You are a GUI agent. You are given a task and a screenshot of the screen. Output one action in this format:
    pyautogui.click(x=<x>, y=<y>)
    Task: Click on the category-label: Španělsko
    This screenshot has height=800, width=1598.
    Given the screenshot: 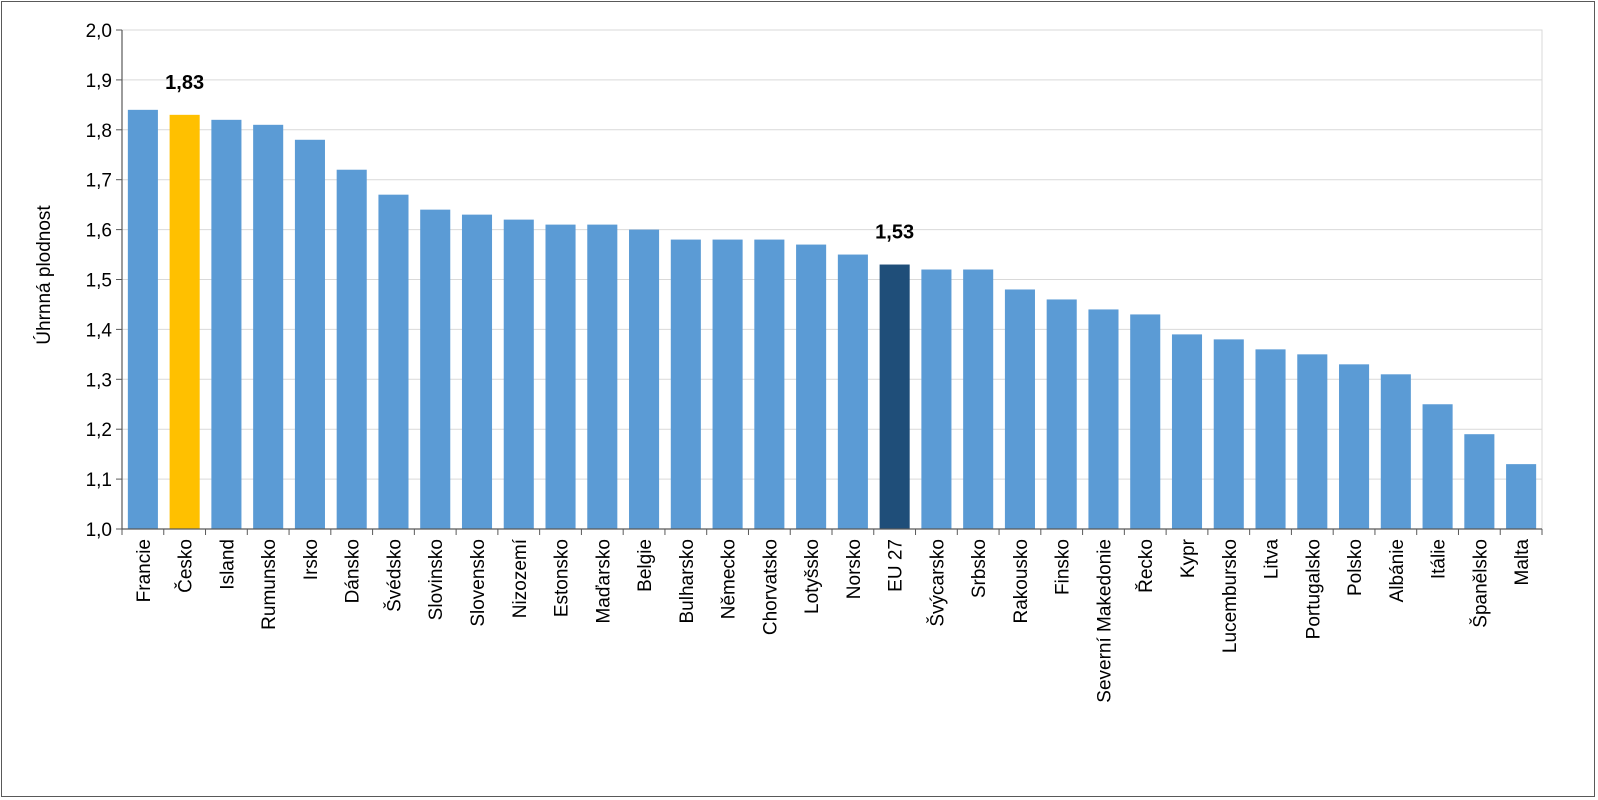 What is the action you would take?
    pyautogui.click(x=1480, y=583)
    